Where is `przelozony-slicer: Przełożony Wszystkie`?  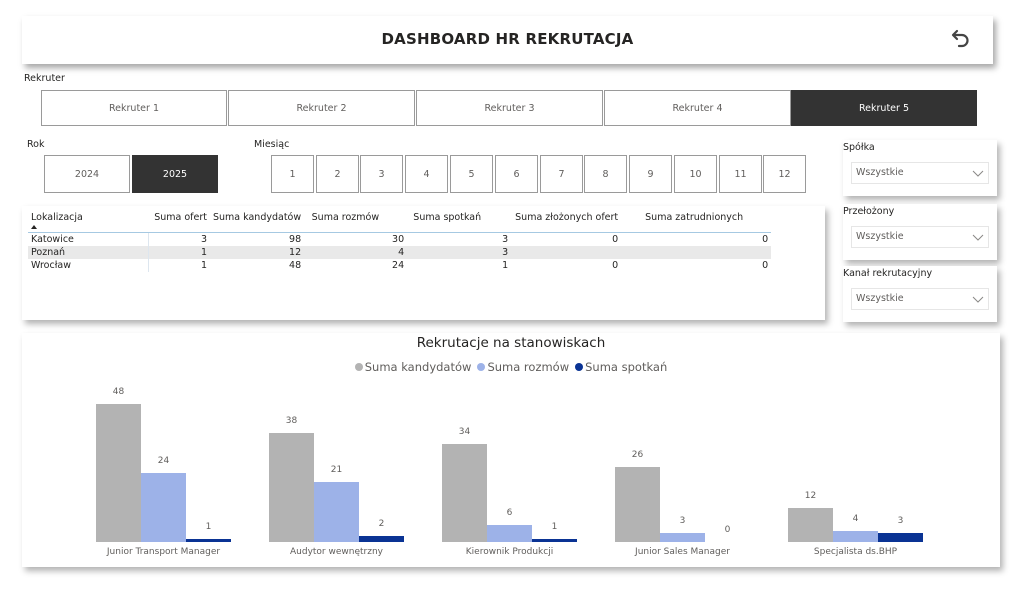 przelozony-slicer: Przełożony Wszystkie is located at coordinates (920, 232).